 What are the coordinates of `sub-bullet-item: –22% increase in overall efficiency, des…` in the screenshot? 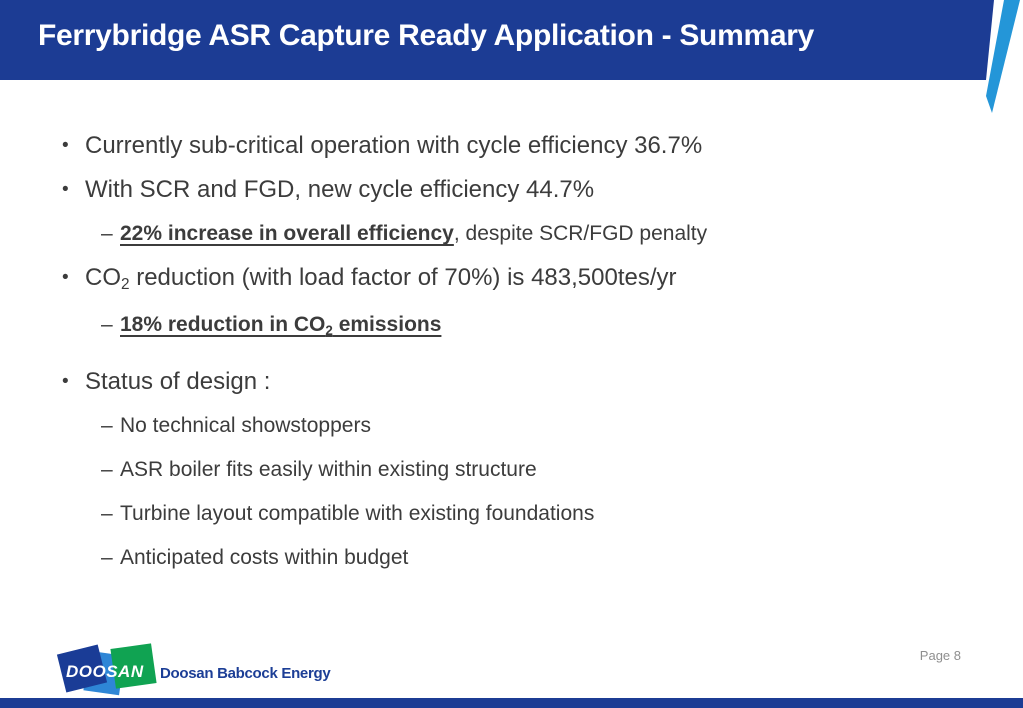 It's located at (511, 234).